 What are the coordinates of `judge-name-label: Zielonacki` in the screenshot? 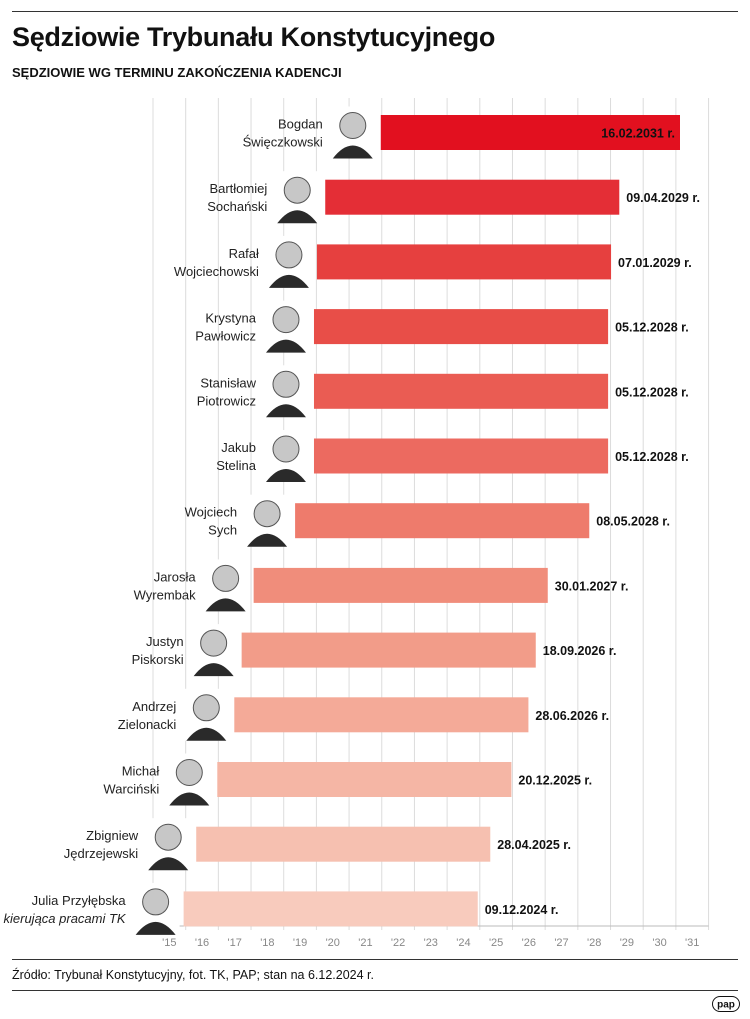 It's located at (147, 724).